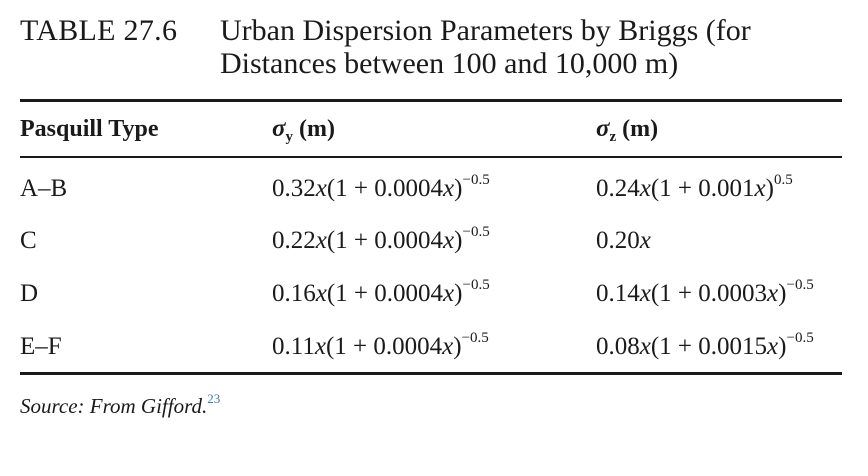  I want to click on table-top-rule, so click(431, 100).